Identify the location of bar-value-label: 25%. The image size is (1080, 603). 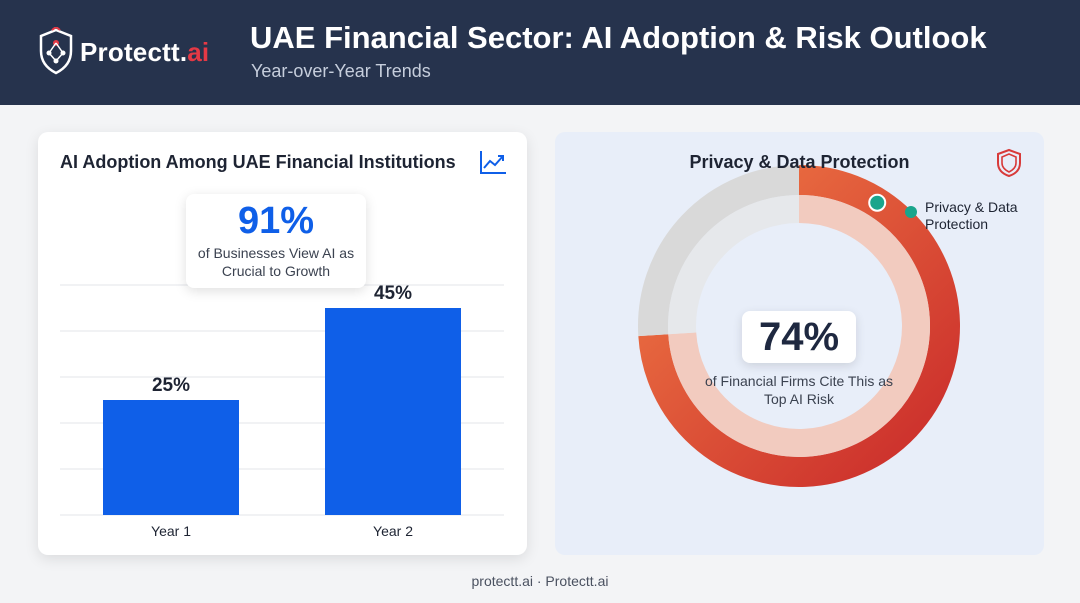
(171, 385).